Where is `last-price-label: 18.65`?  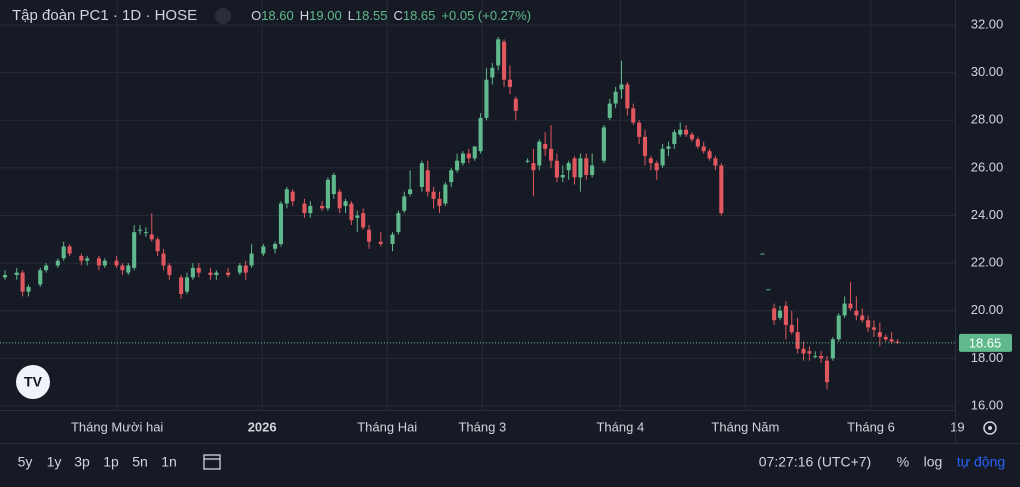 last-price-label: 18.65 is located at coordinates (985, 342).